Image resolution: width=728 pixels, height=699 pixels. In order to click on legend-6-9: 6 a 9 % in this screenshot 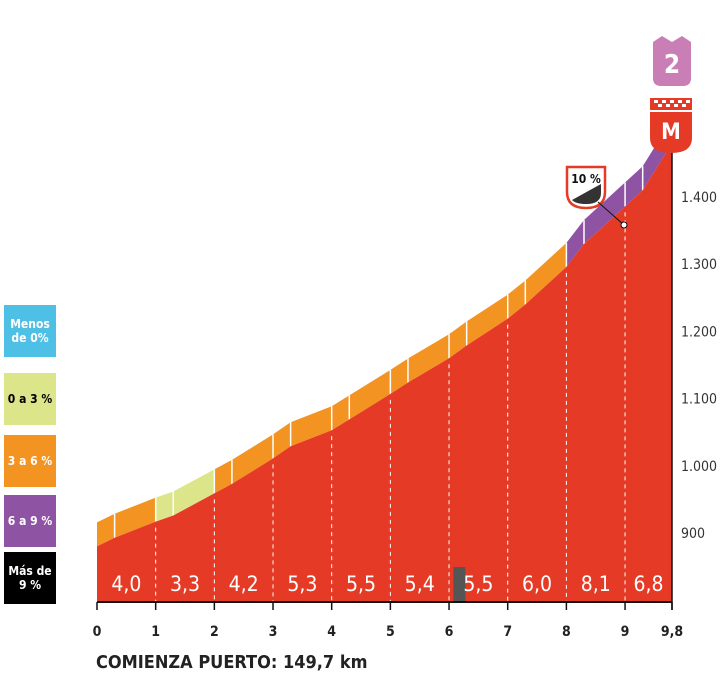, I will do `click(30, 521)`.